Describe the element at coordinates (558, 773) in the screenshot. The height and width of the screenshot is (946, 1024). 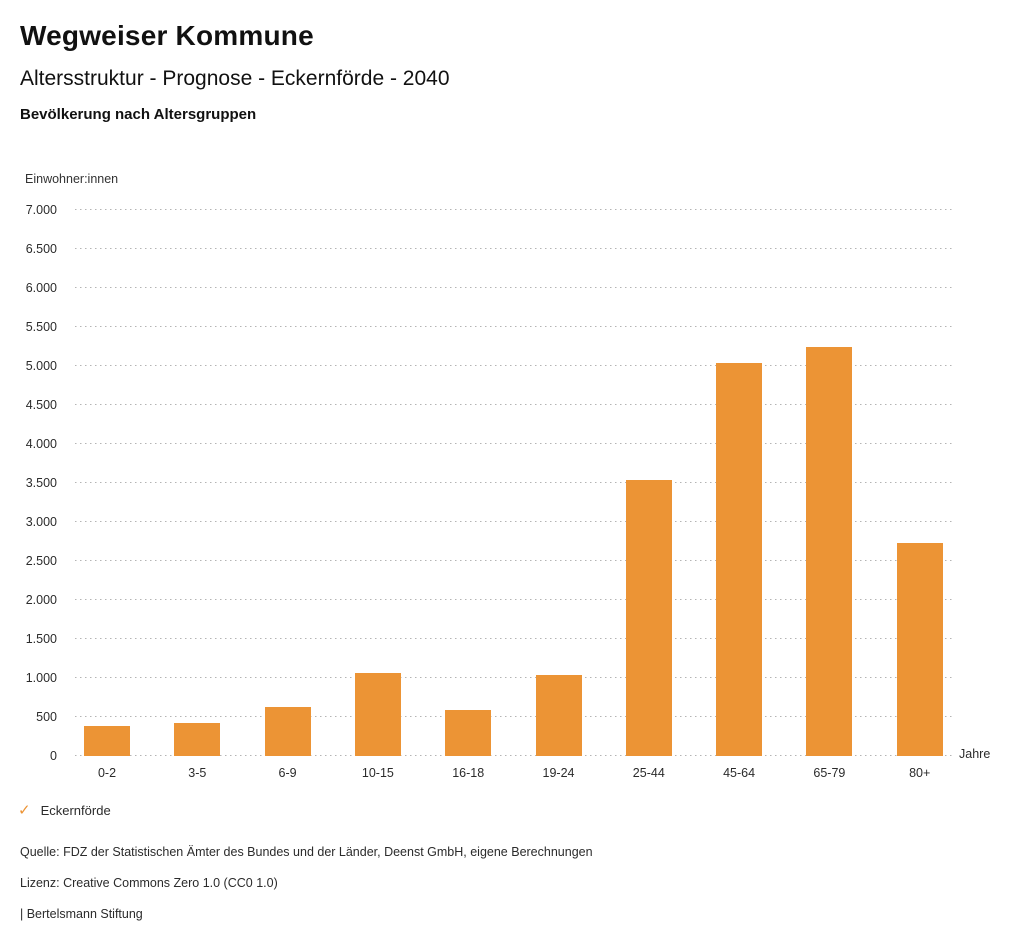
I see `x-tick-label-19-24: 19-24` at that location.